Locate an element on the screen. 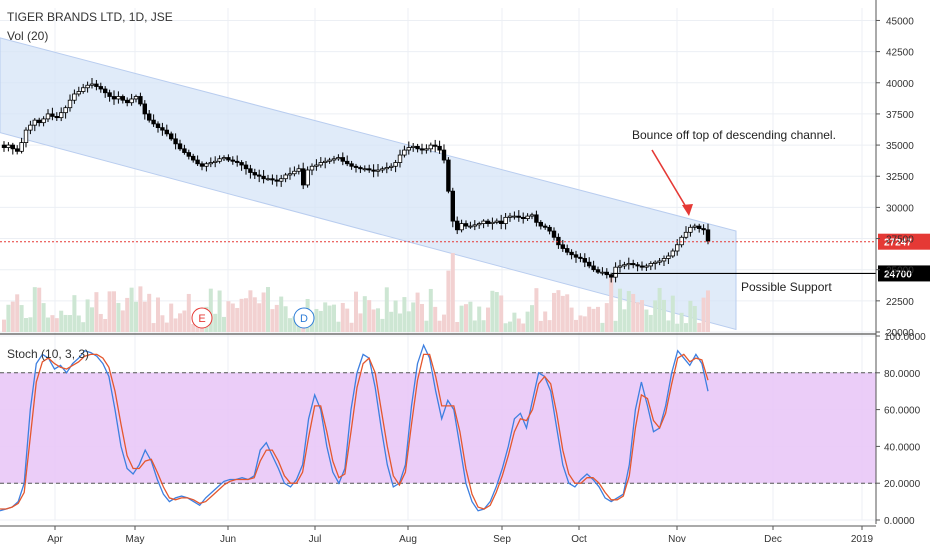 The image size is (932, 555). earnings-marker: E is located at coordinates (202, 318).